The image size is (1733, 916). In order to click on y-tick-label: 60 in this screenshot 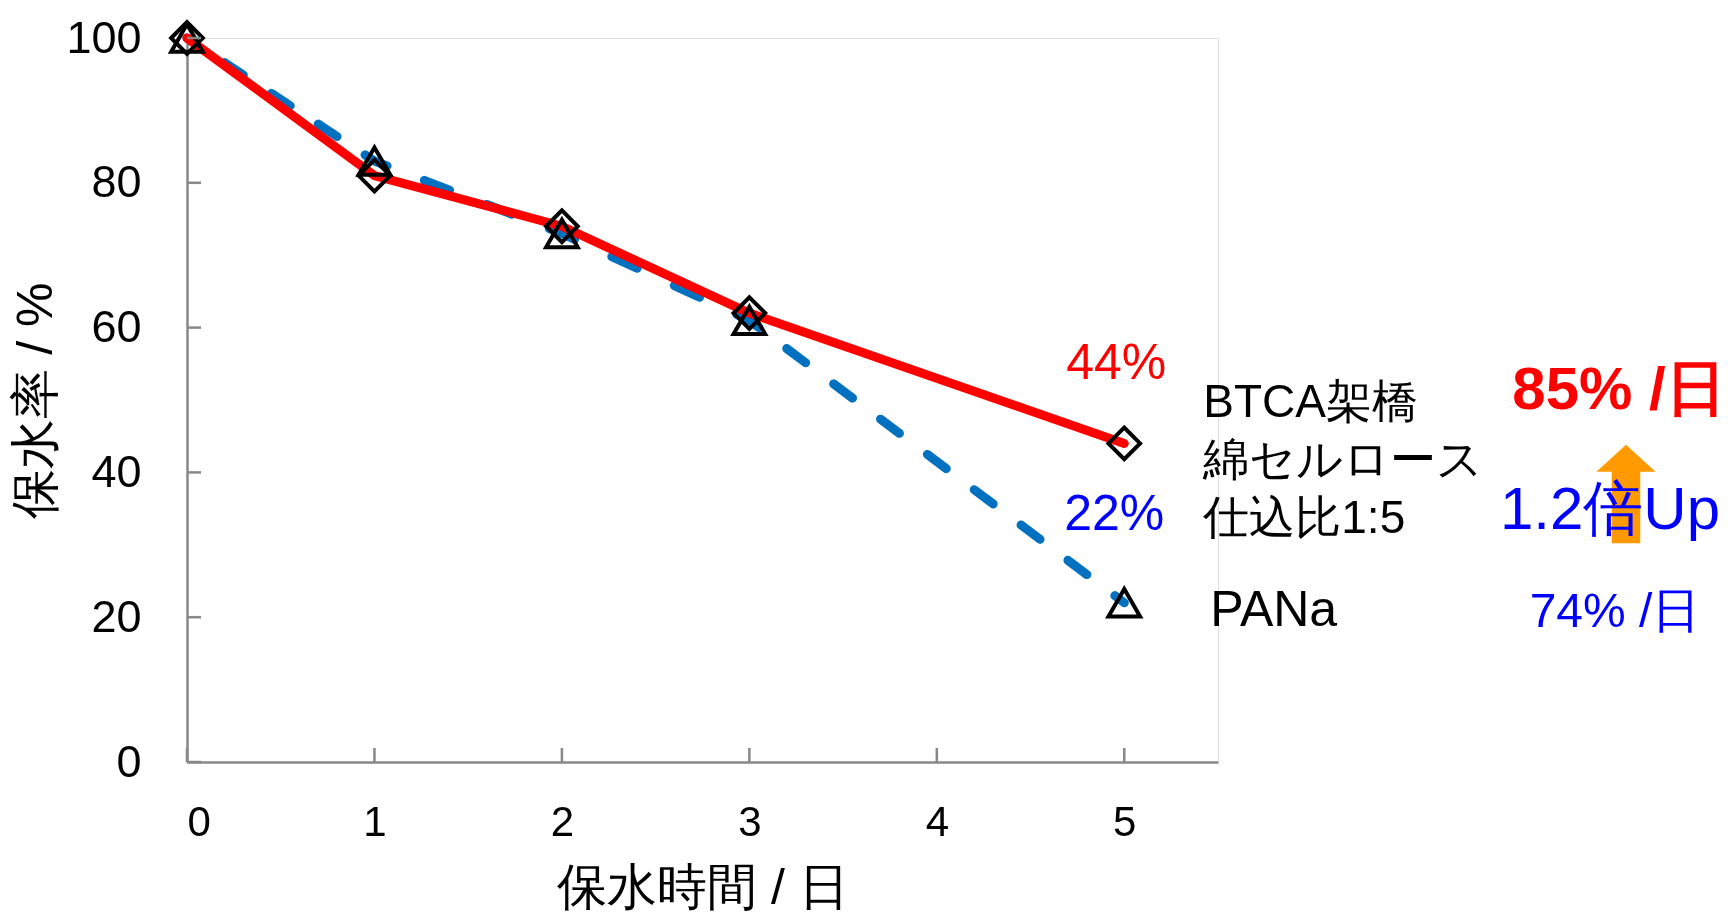, I will do `click(116, 327)`.